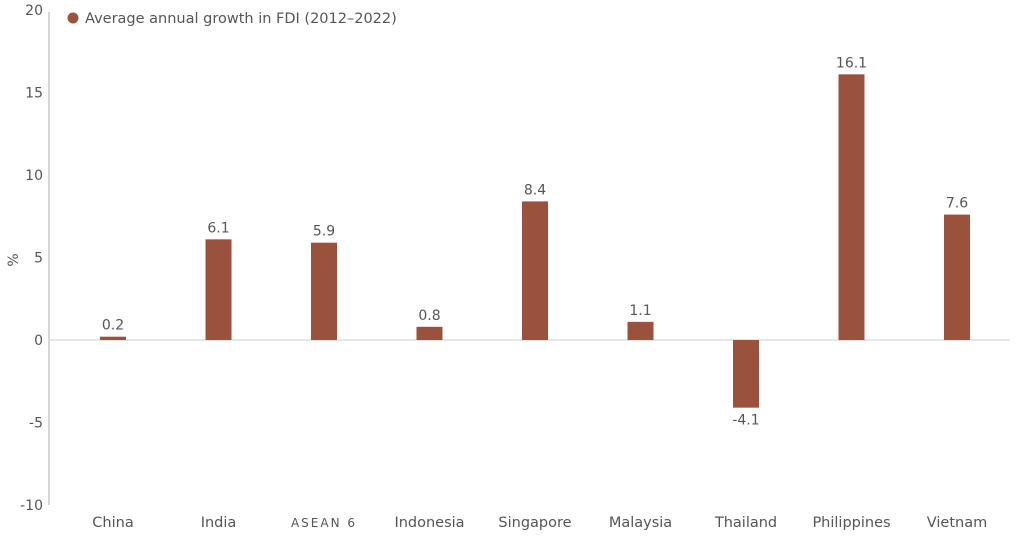 The height and width of the screenshot is (538, 1024). I want to click on data-label: 0.2, so click(113, 326).